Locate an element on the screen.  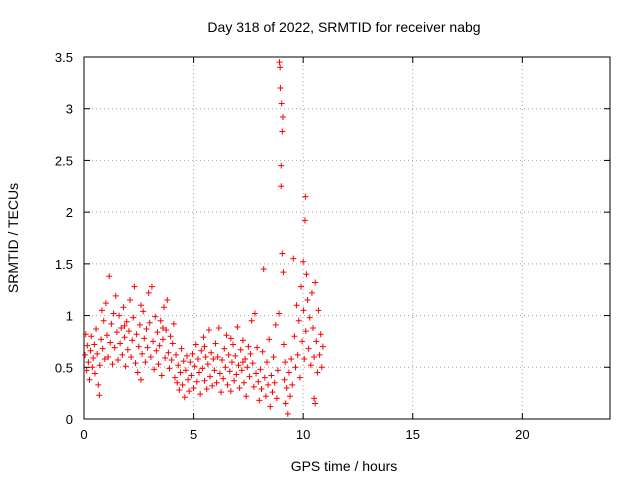
y-tick-label-4: 2 is located at coordinates (69, 212).